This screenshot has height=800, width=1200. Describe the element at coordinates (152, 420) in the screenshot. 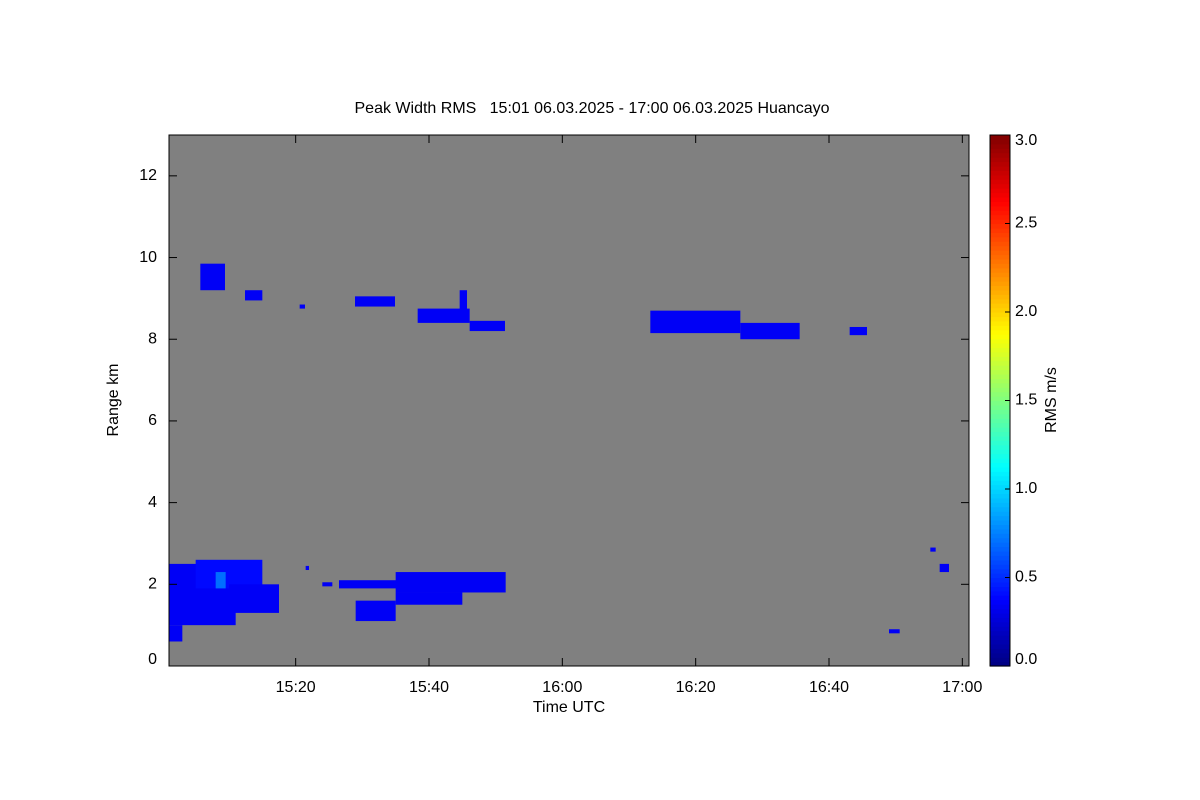

I see `y-tick-label: 6` at that location.